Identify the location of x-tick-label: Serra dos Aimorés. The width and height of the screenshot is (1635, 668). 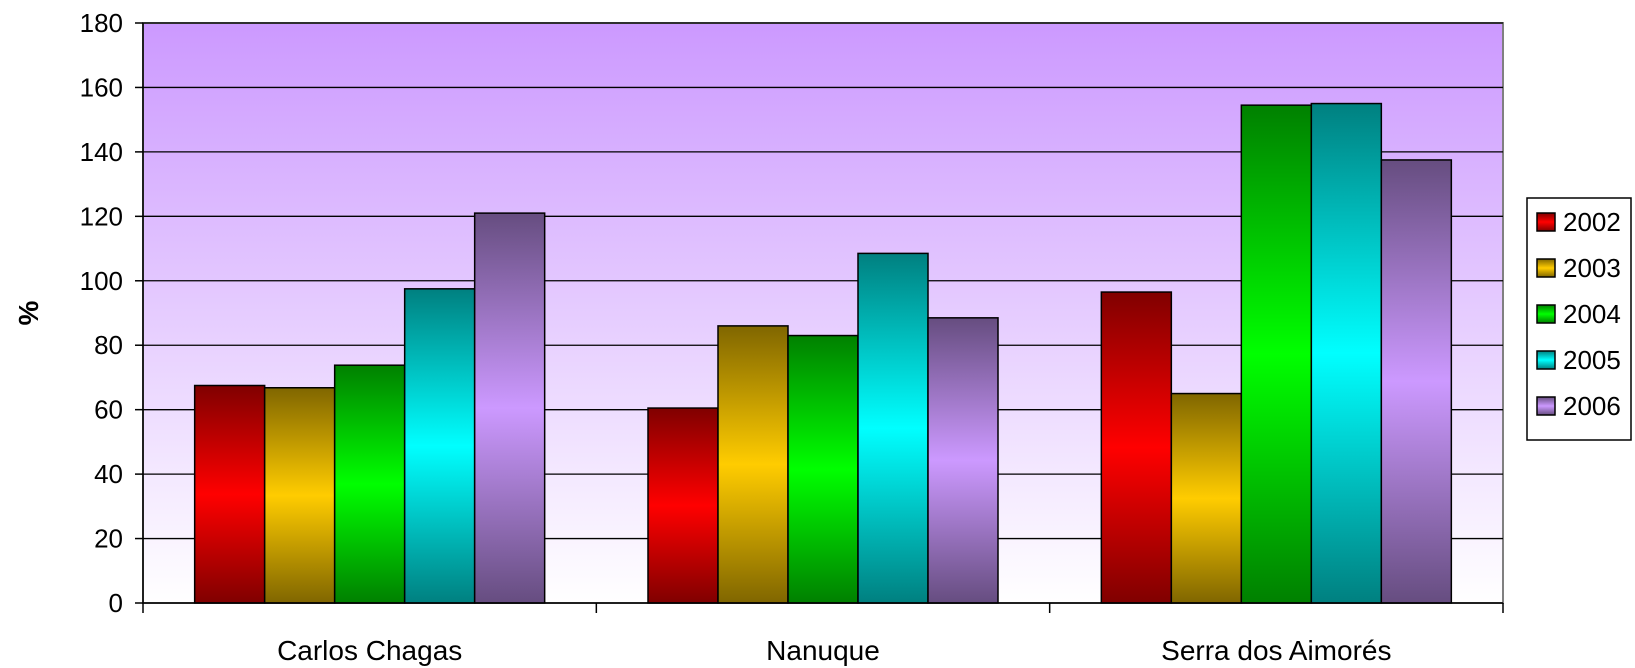
(1276, 650).